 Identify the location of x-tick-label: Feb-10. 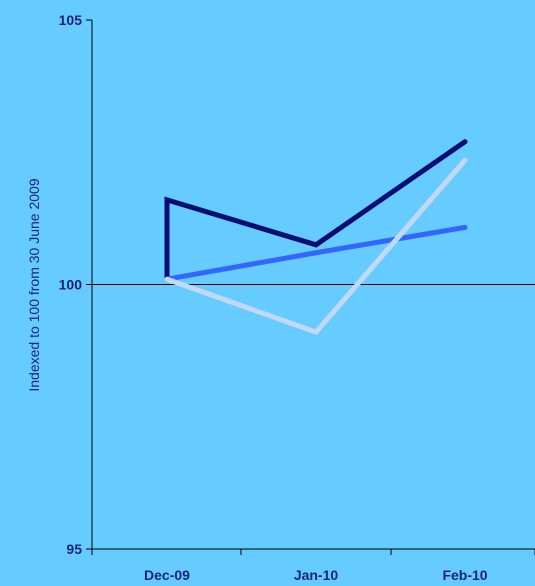
(464, 575).